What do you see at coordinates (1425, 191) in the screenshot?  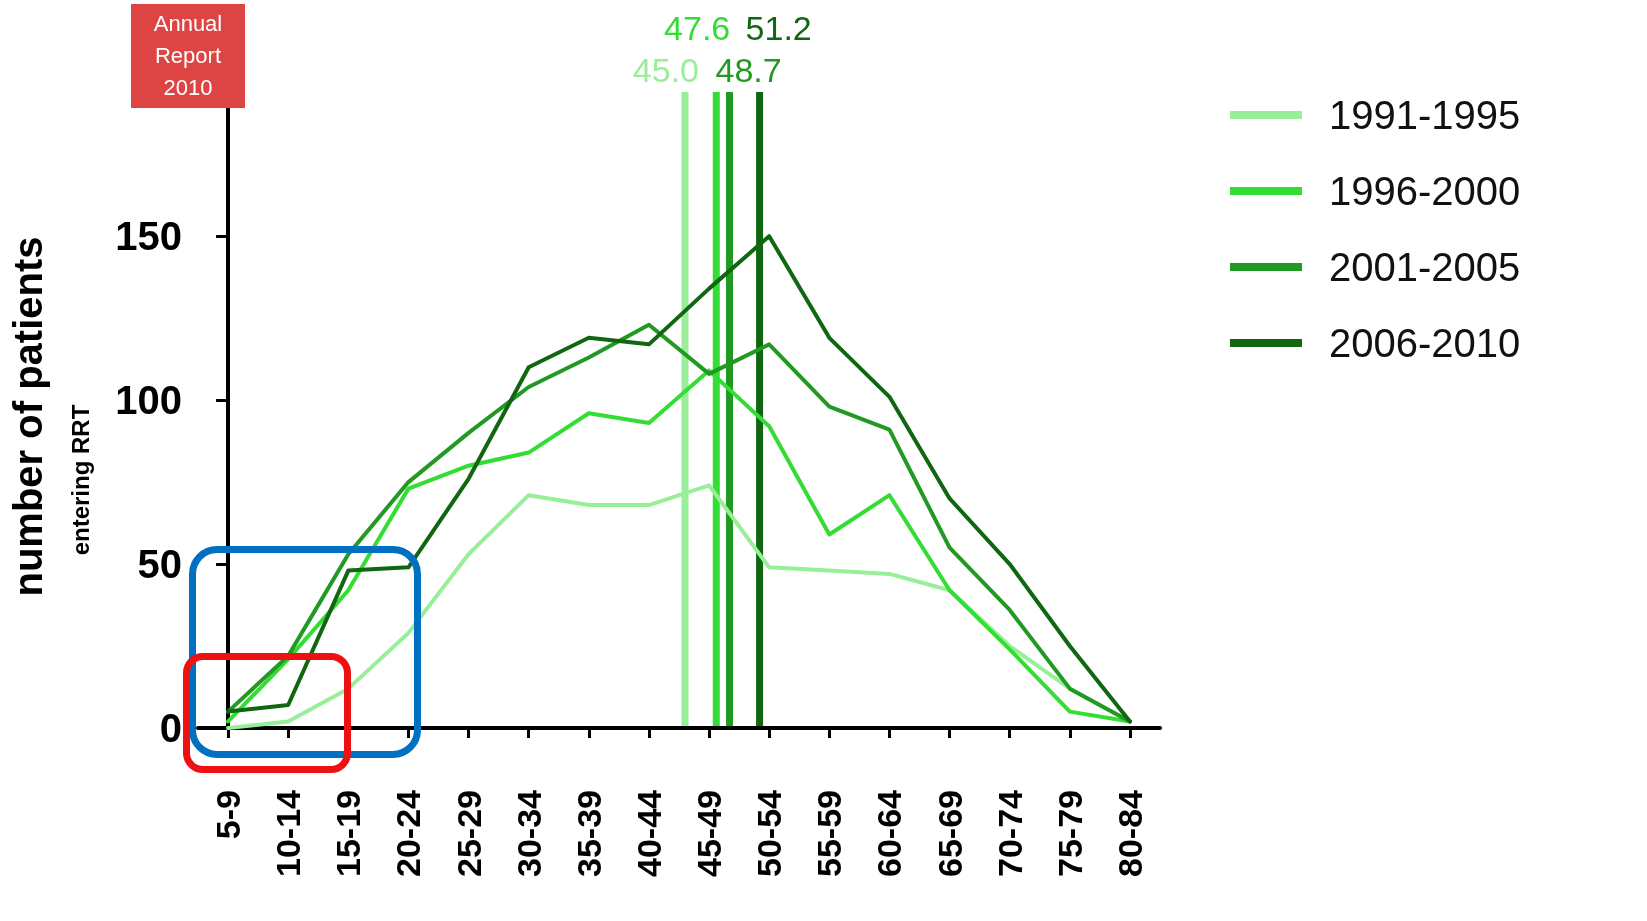 I see `legend-label: 1996-2000` at bounding box center [1425, 191].